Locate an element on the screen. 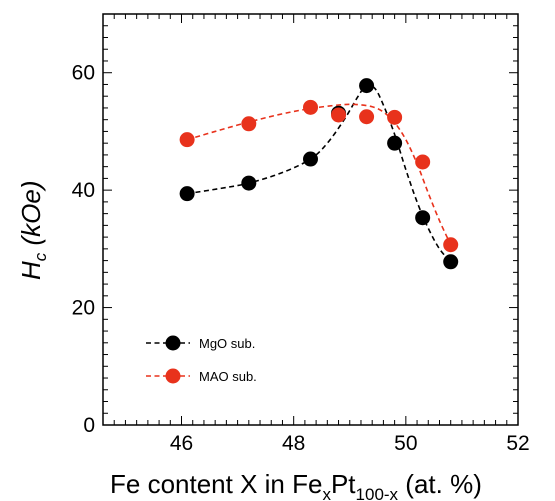 This screenshot has width=555, height=501. y-tick-label: 40 is located at coordinates (83, 190).